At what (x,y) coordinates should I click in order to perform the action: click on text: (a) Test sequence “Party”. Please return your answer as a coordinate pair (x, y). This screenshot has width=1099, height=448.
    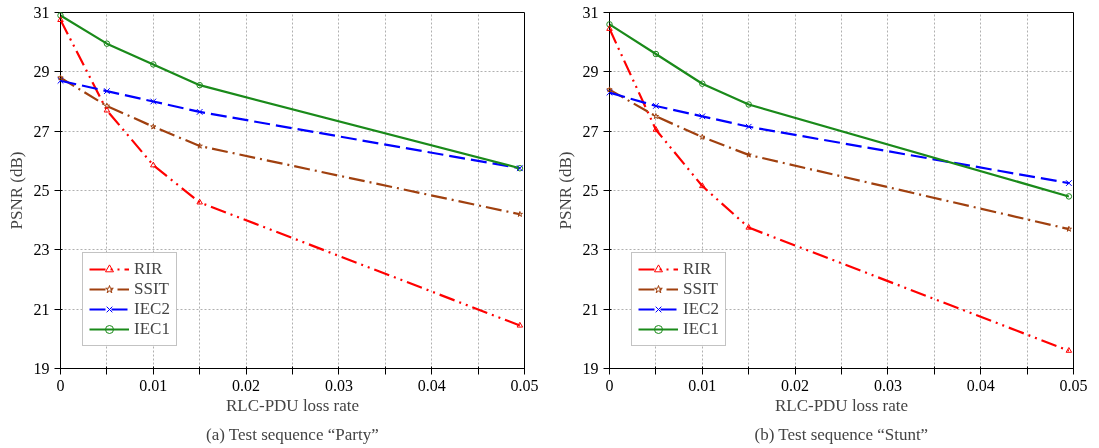
    Looking at the image, I should click on (292, 434).